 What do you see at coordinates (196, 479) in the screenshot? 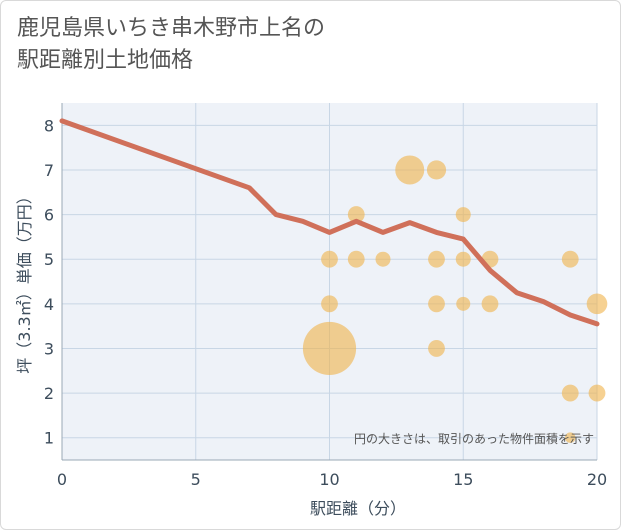
I see `x-tick-label: 5` at bounding box center [196, 479].